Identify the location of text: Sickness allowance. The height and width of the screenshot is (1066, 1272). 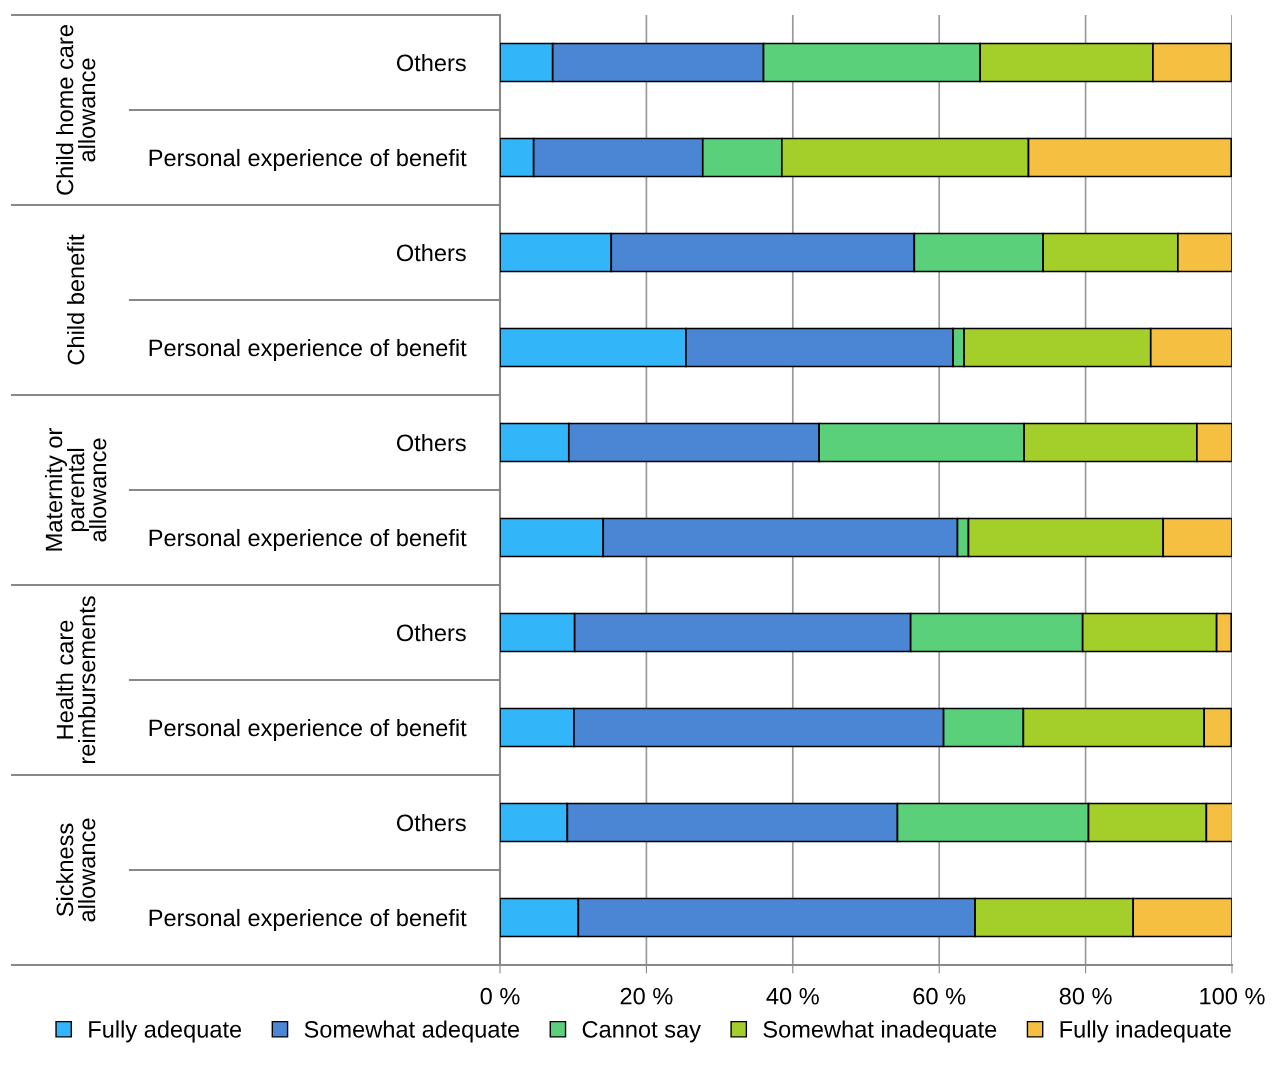
(75, 870).